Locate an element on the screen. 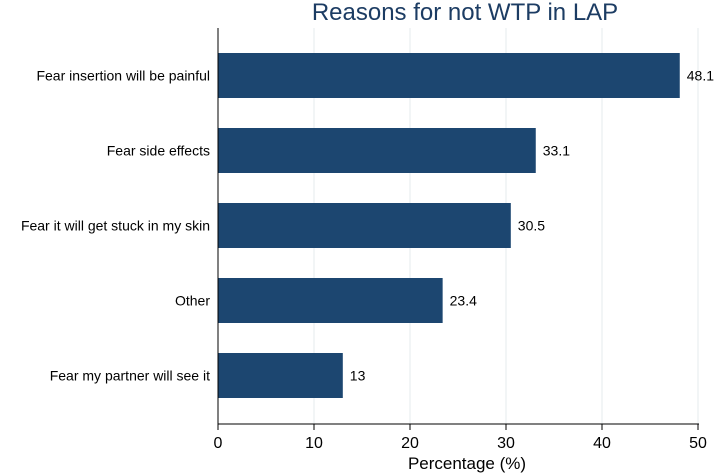 This screenshot has height=473, width=718. x-tick-labels: 0 10 20 30 40 50 is located at coordinates (460, 443).